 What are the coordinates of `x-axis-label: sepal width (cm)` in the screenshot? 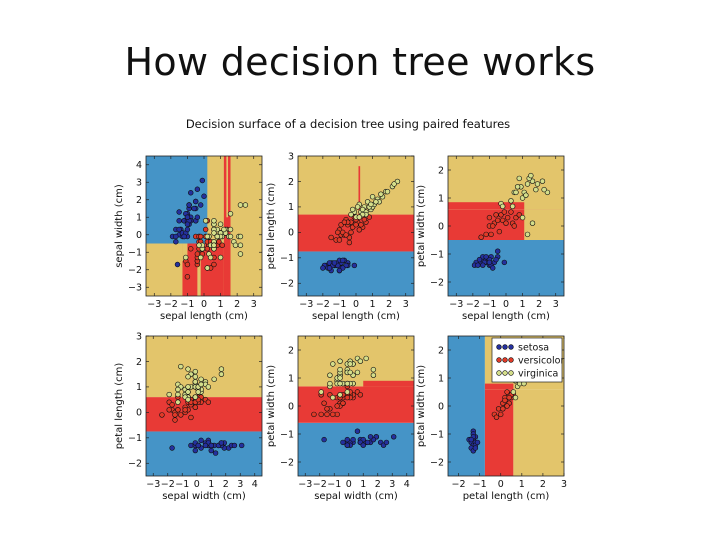 It's located at (204, 496).